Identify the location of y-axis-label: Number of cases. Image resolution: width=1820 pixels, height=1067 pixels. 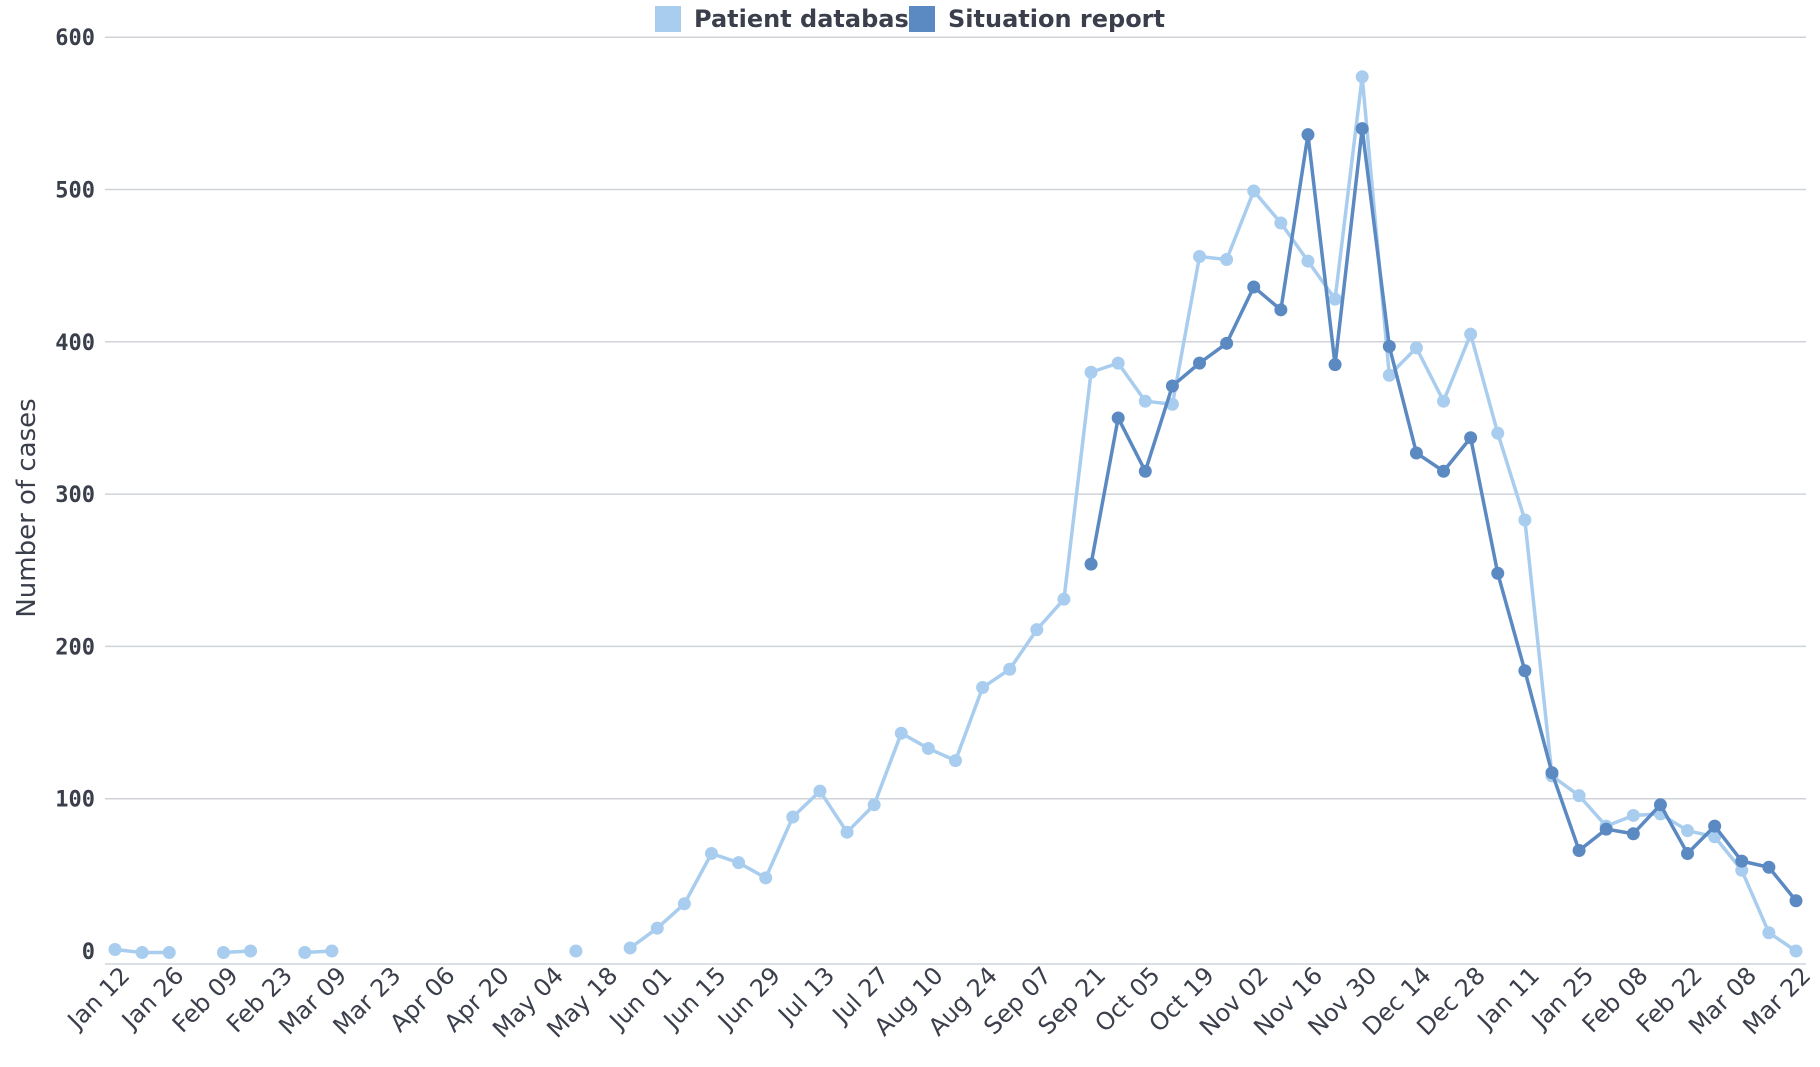
(27, 507).